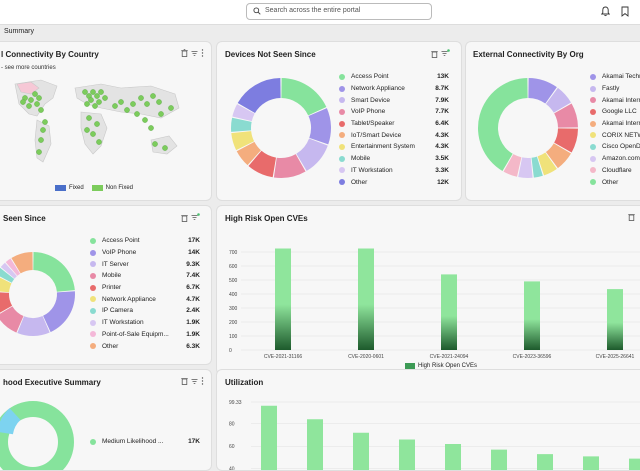 This screenshot has width=640, height=471. Describe the element at coordinates (615, 171) in the screenshot. I see `legend-item: Cloudflare` at that location.